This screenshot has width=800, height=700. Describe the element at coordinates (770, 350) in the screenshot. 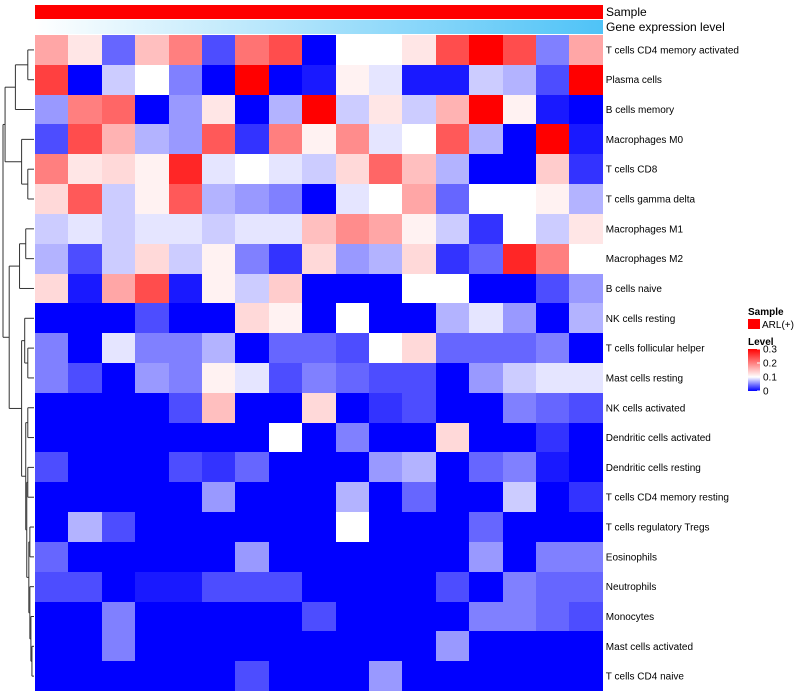

I see `level-legend-tick-label: 0.3` at that location.